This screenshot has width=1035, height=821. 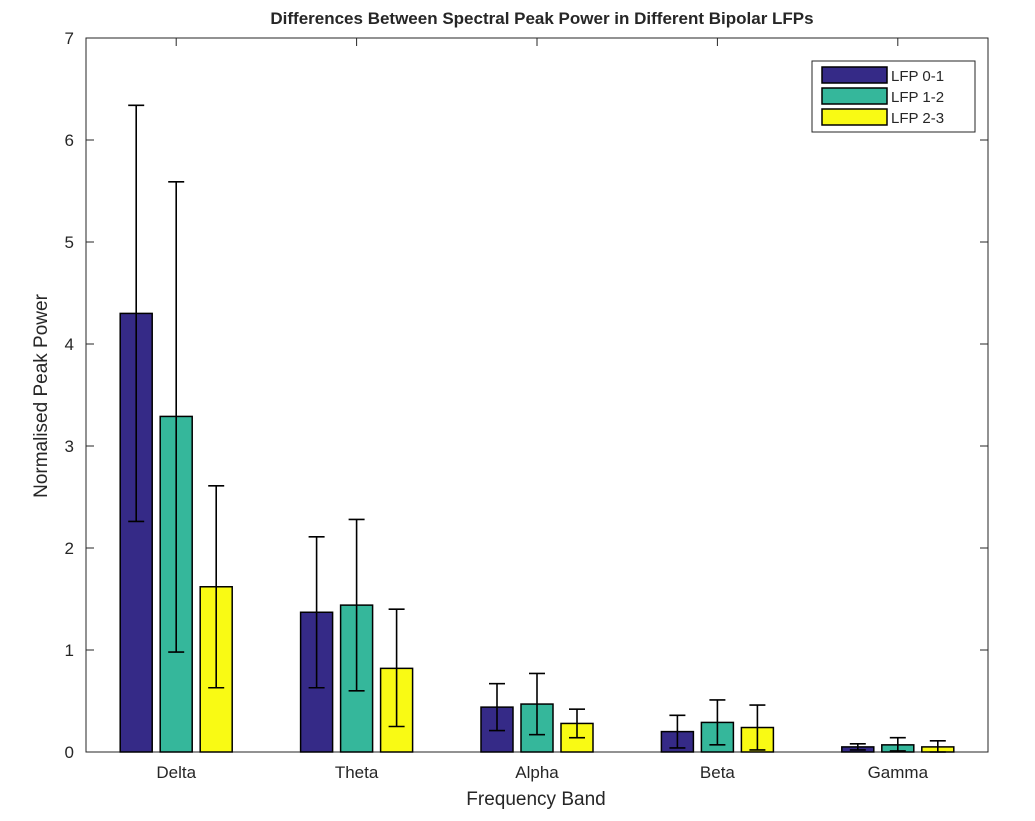 What do you see at coordinates (917, 76) in the screenshot?
I see `legend-entry-label: LFP 0-1` at bounding box center [917, 76].